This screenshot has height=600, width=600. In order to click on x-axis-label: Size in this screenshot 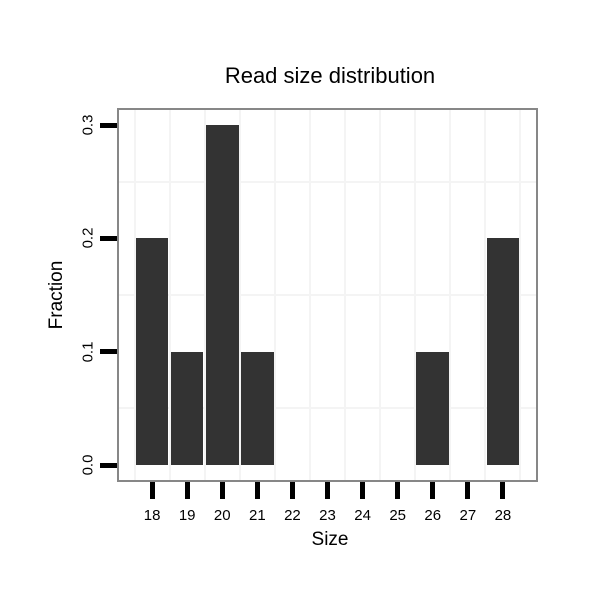, I will do `click(330, 539)`.